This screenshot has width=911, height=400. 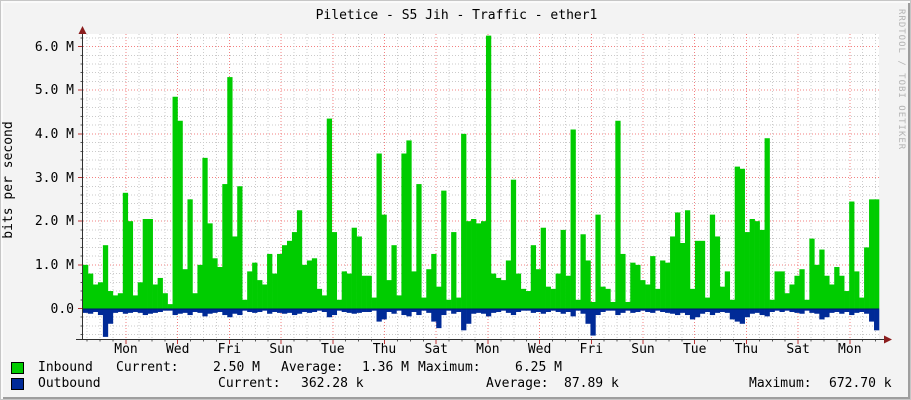 What do you see at coordinates (82, 30) in the screenshot?
I see `y-axis-arrow-icon` at bounding box center [82, 30].